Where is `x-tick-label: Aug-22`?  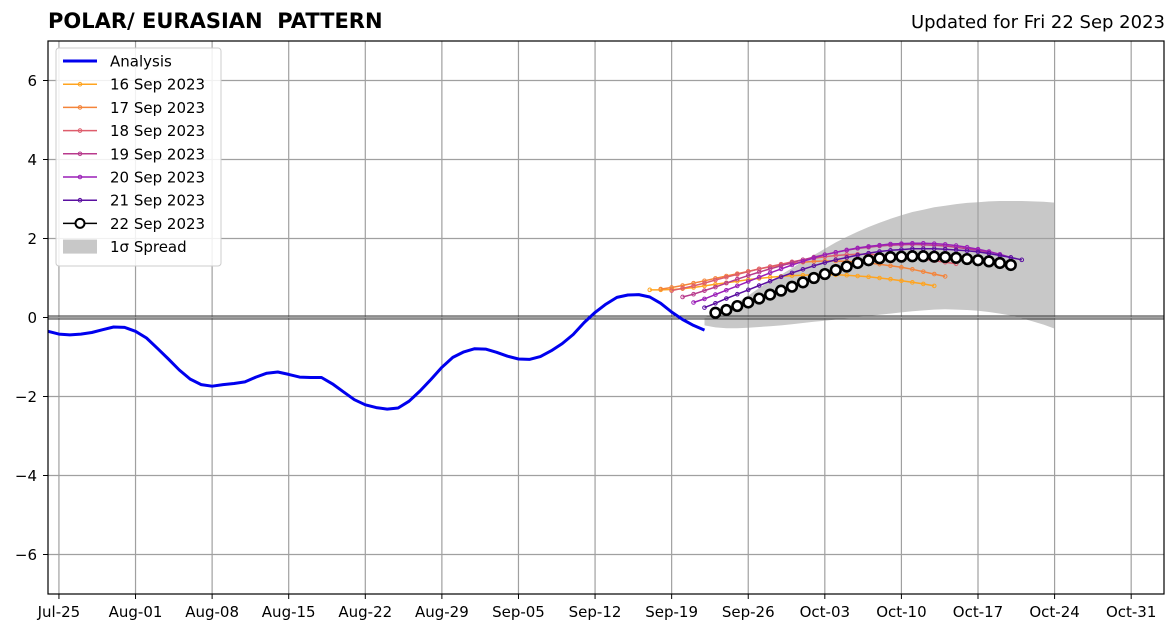 x-tick-label: Aug-22 is located at coordinates (365, 612).